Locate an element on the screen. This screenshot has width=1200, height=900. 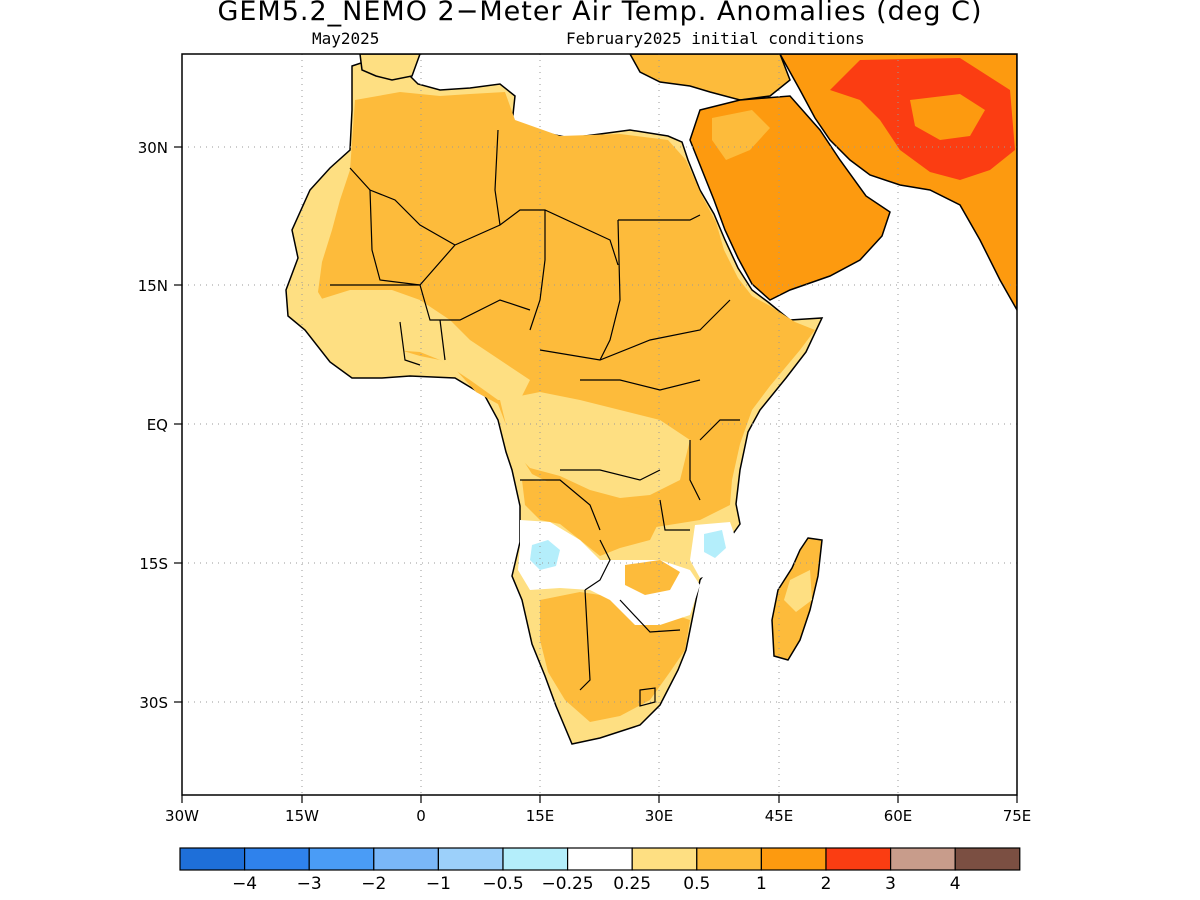
anomaly-1to2-inner-iran is located at coordinates (947, 117).